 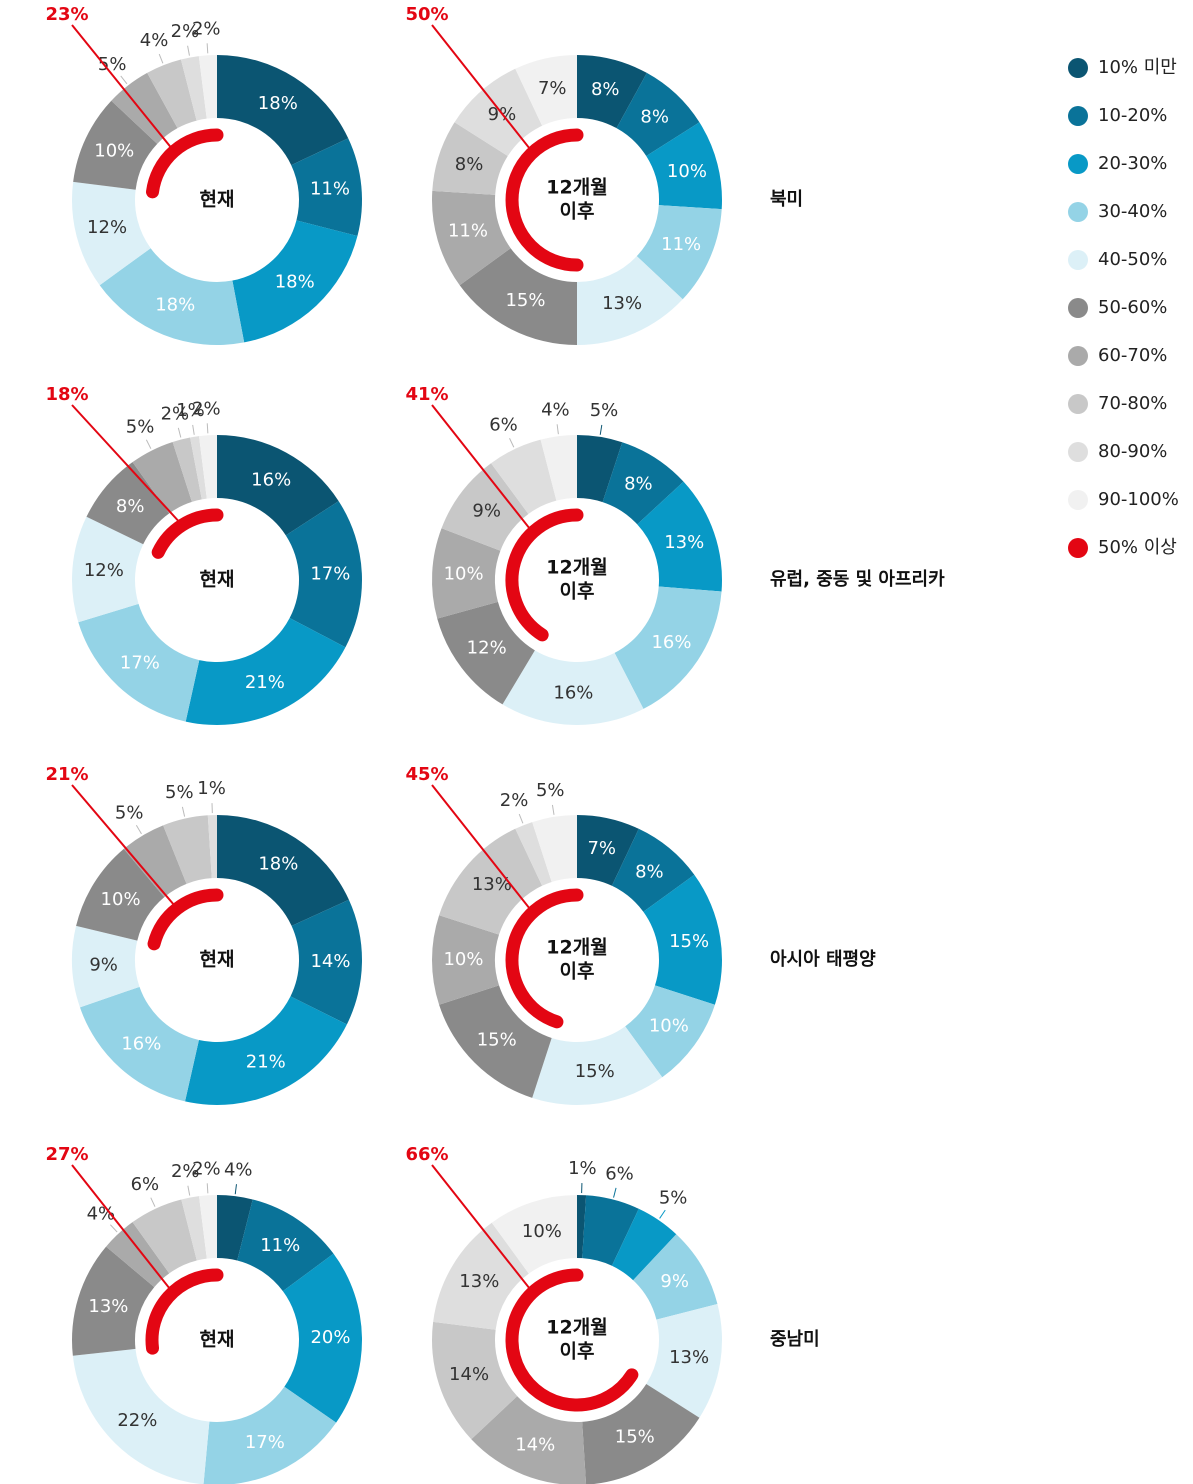 I want to click on legend-label: 50% 이상, so click(x=1137, y=547).